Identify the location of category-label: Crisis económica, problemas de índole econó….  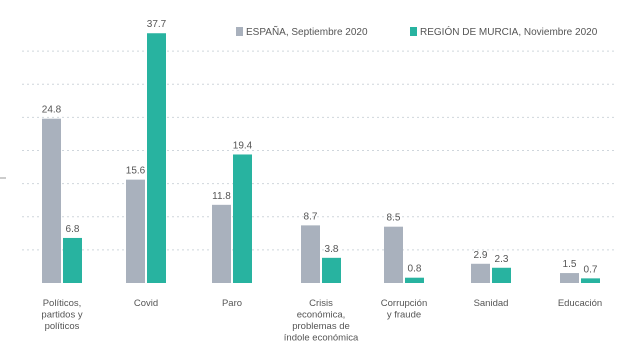
(321, 321).